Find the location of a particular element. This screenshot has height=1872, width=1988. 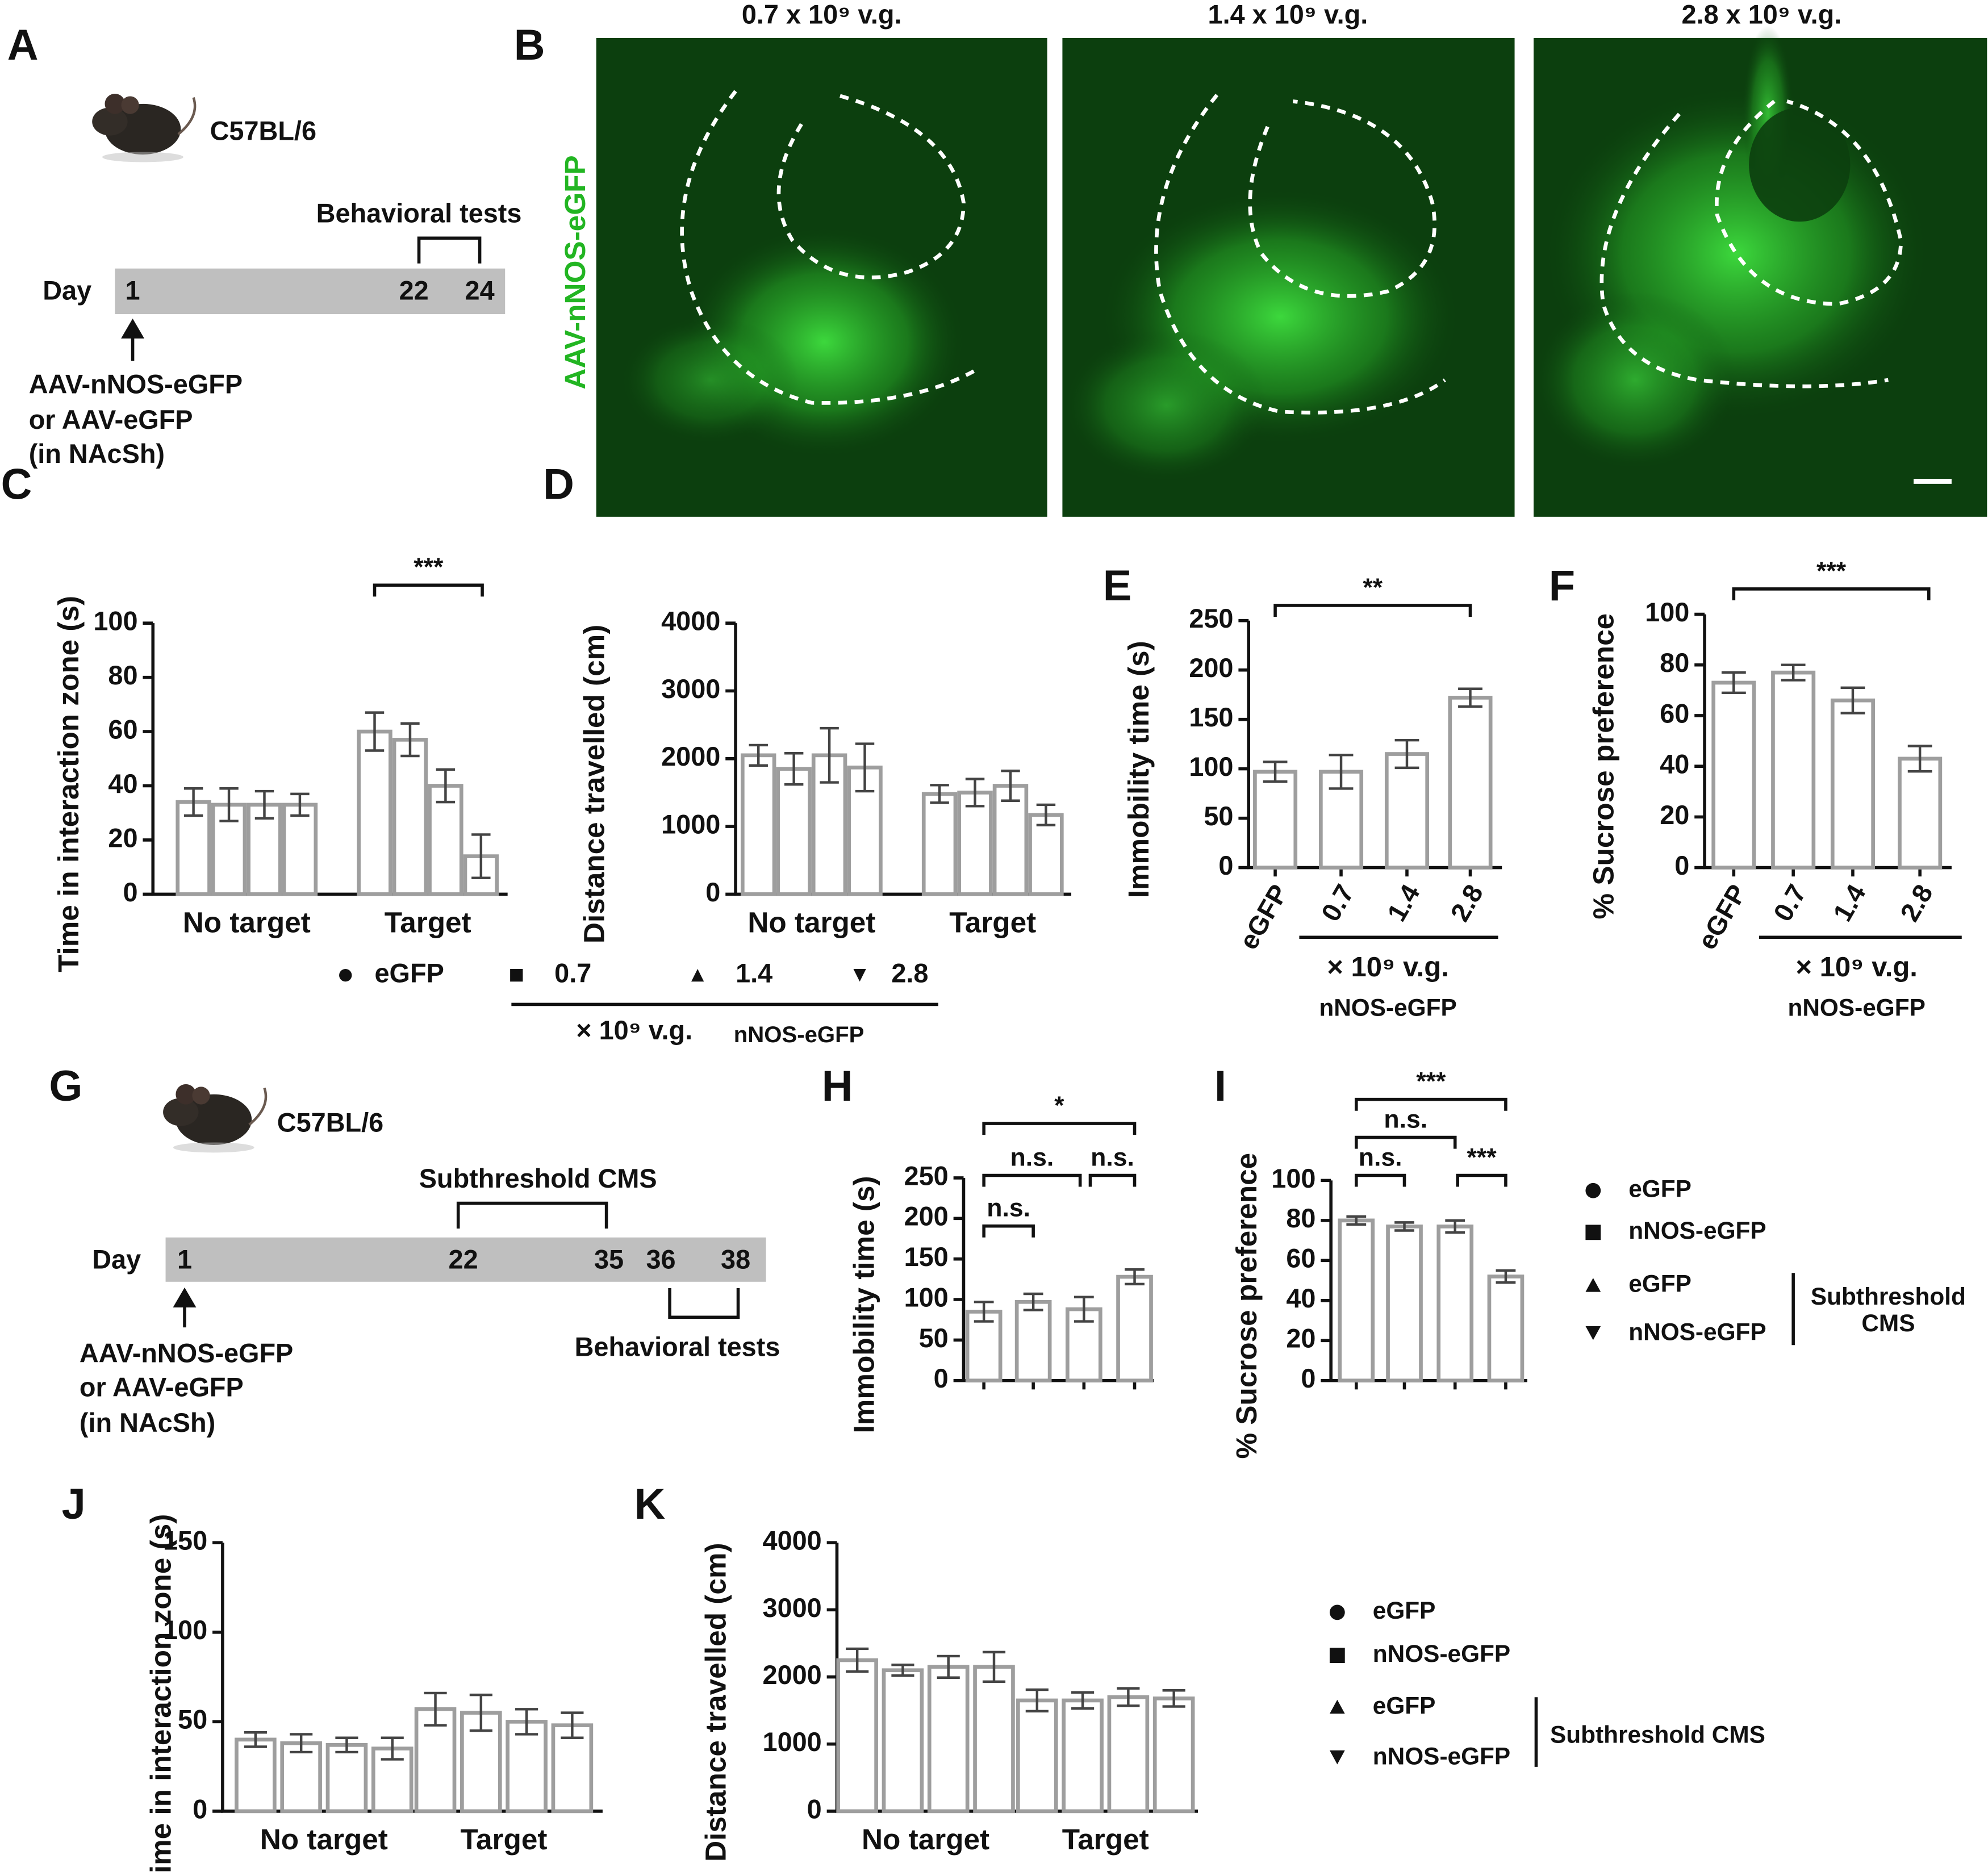

legend-group: Subthreshold is located at coordinates (1888, 1296).